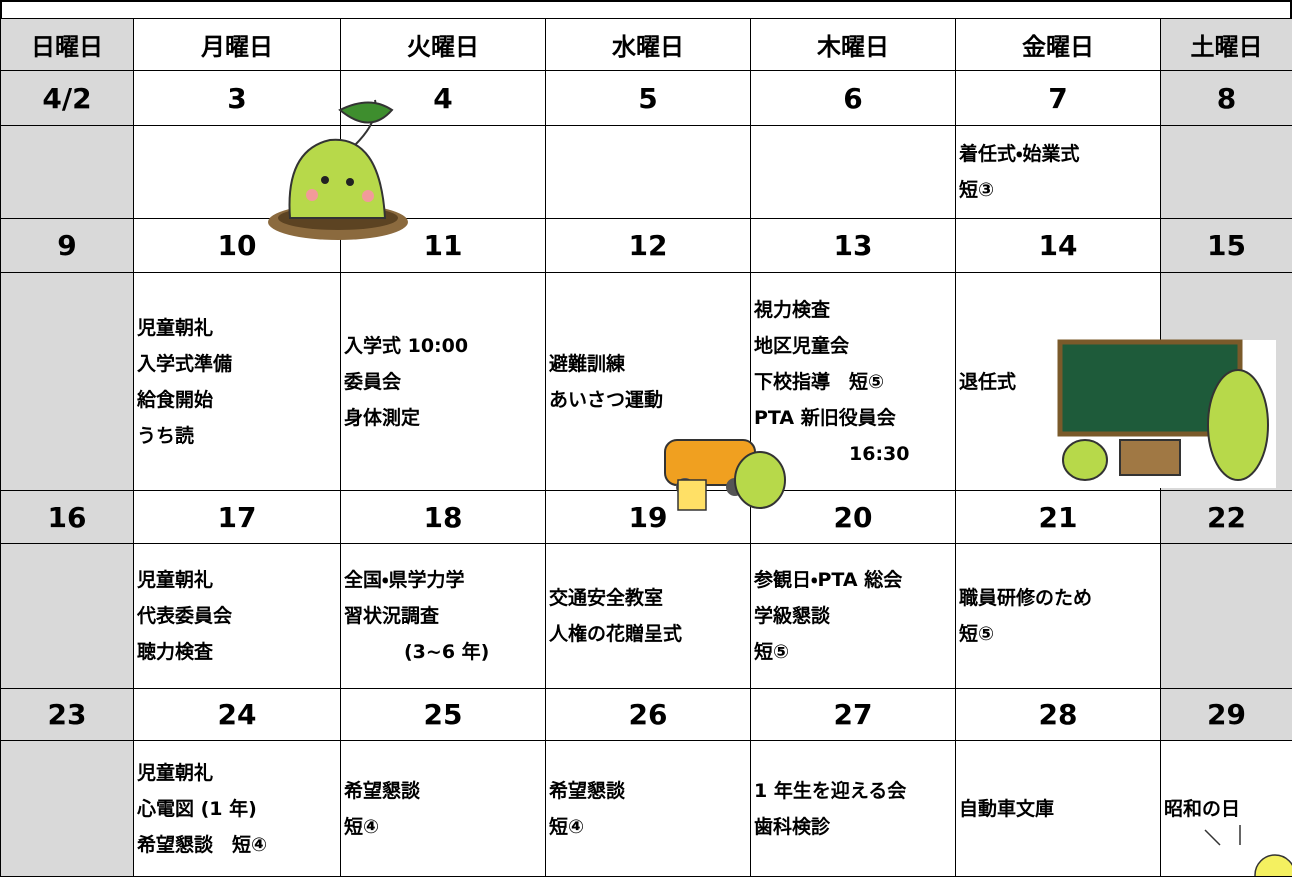 The image size is (1292, 877). Describe the element at coordinates (443, 714) in the screenshot. I see `date-cell: 25` at that location.